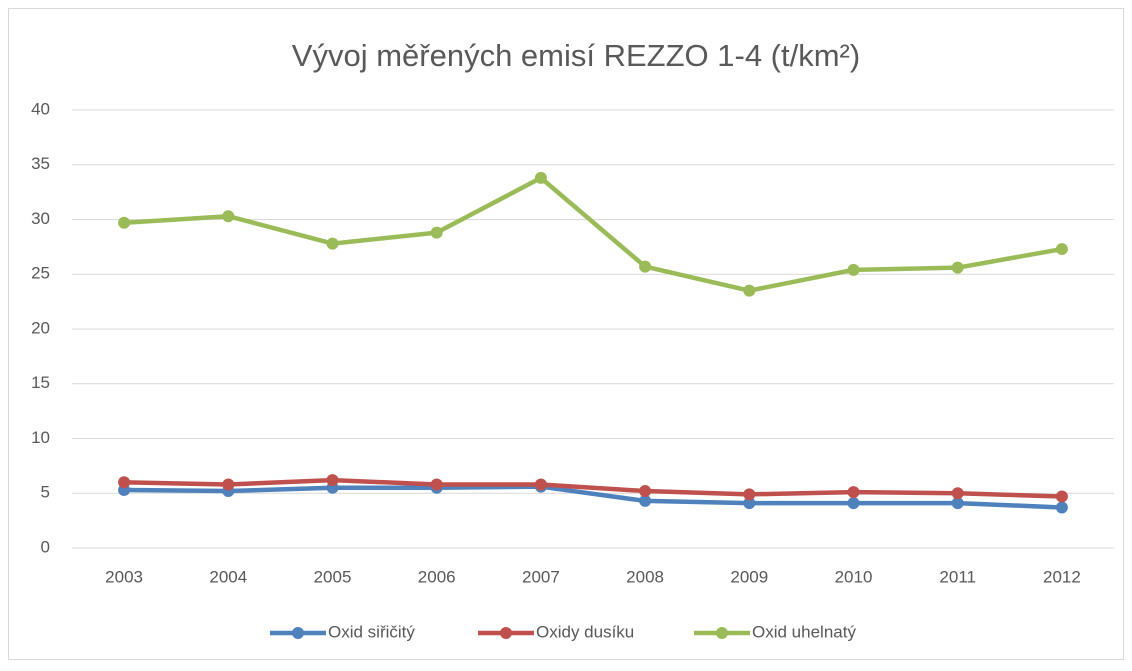  What do you see at coordinates (957, 576) in the screenshot?
I see `x-tick-label: 2011` at bounding box center [957, 576].